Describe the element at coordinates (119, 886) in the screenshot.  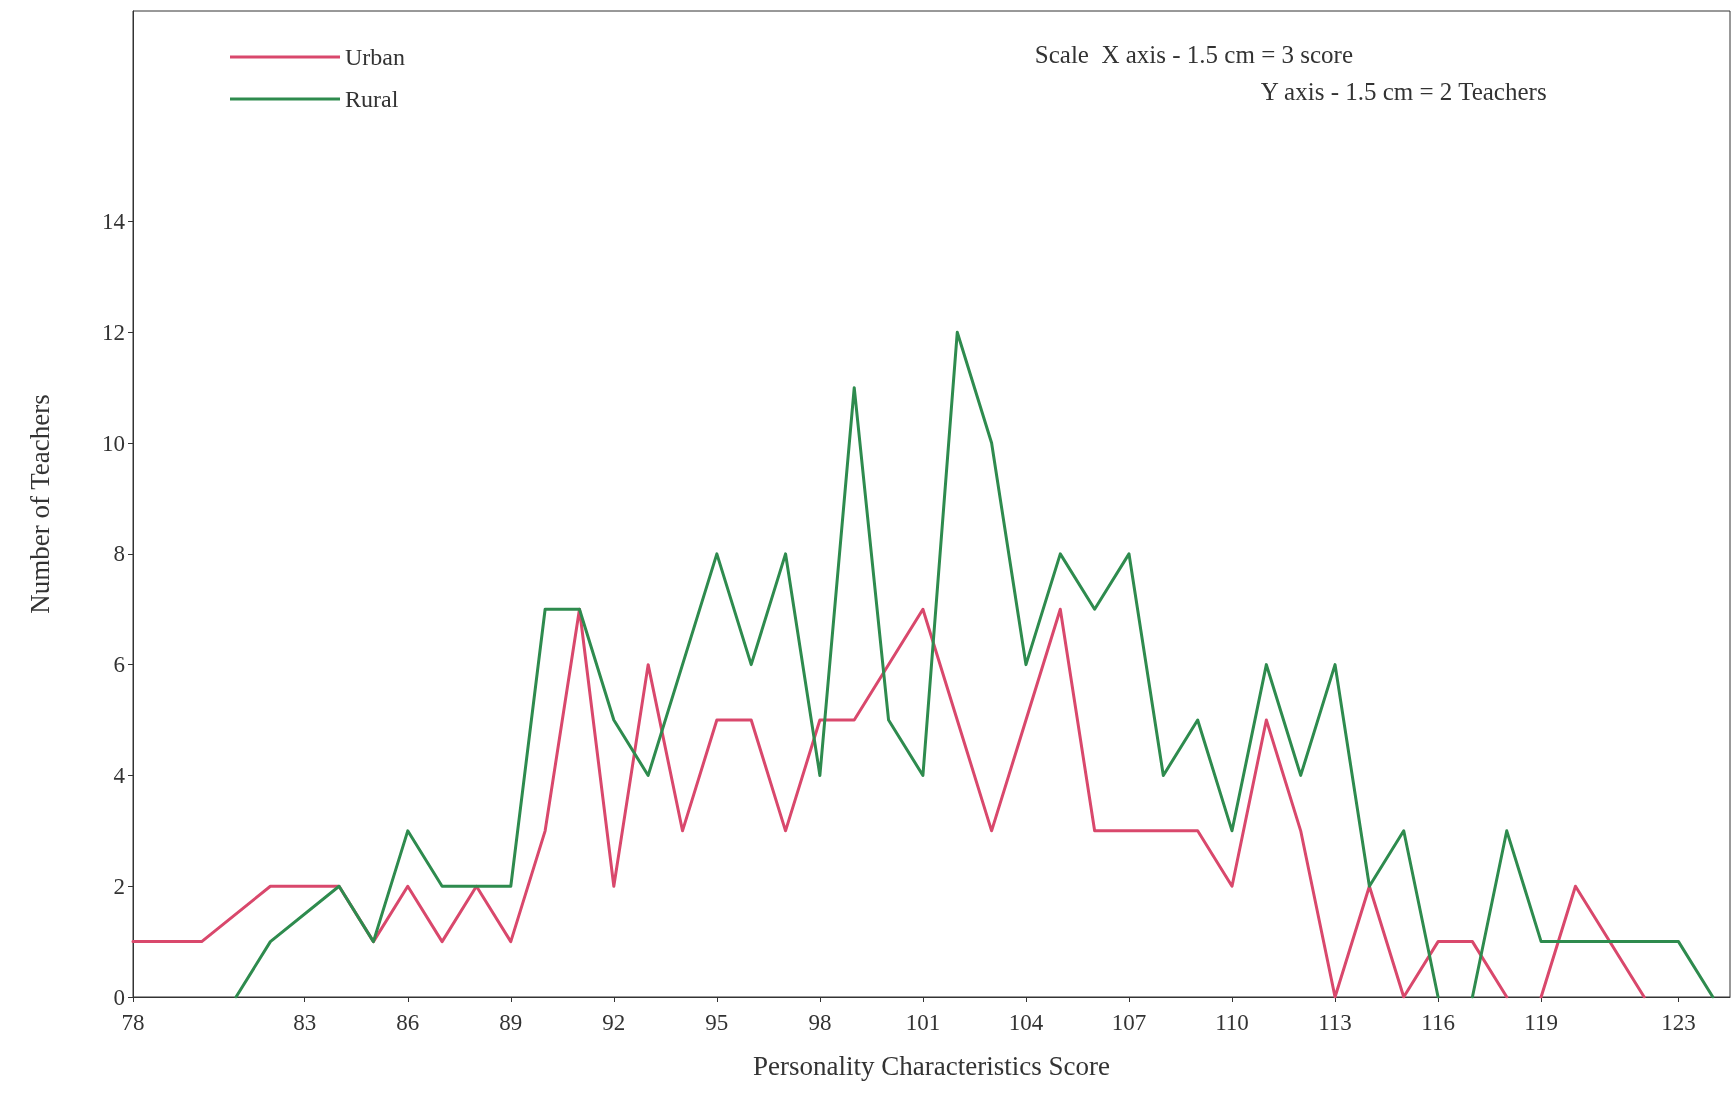
I see `y-tick-label: 2` at that location.